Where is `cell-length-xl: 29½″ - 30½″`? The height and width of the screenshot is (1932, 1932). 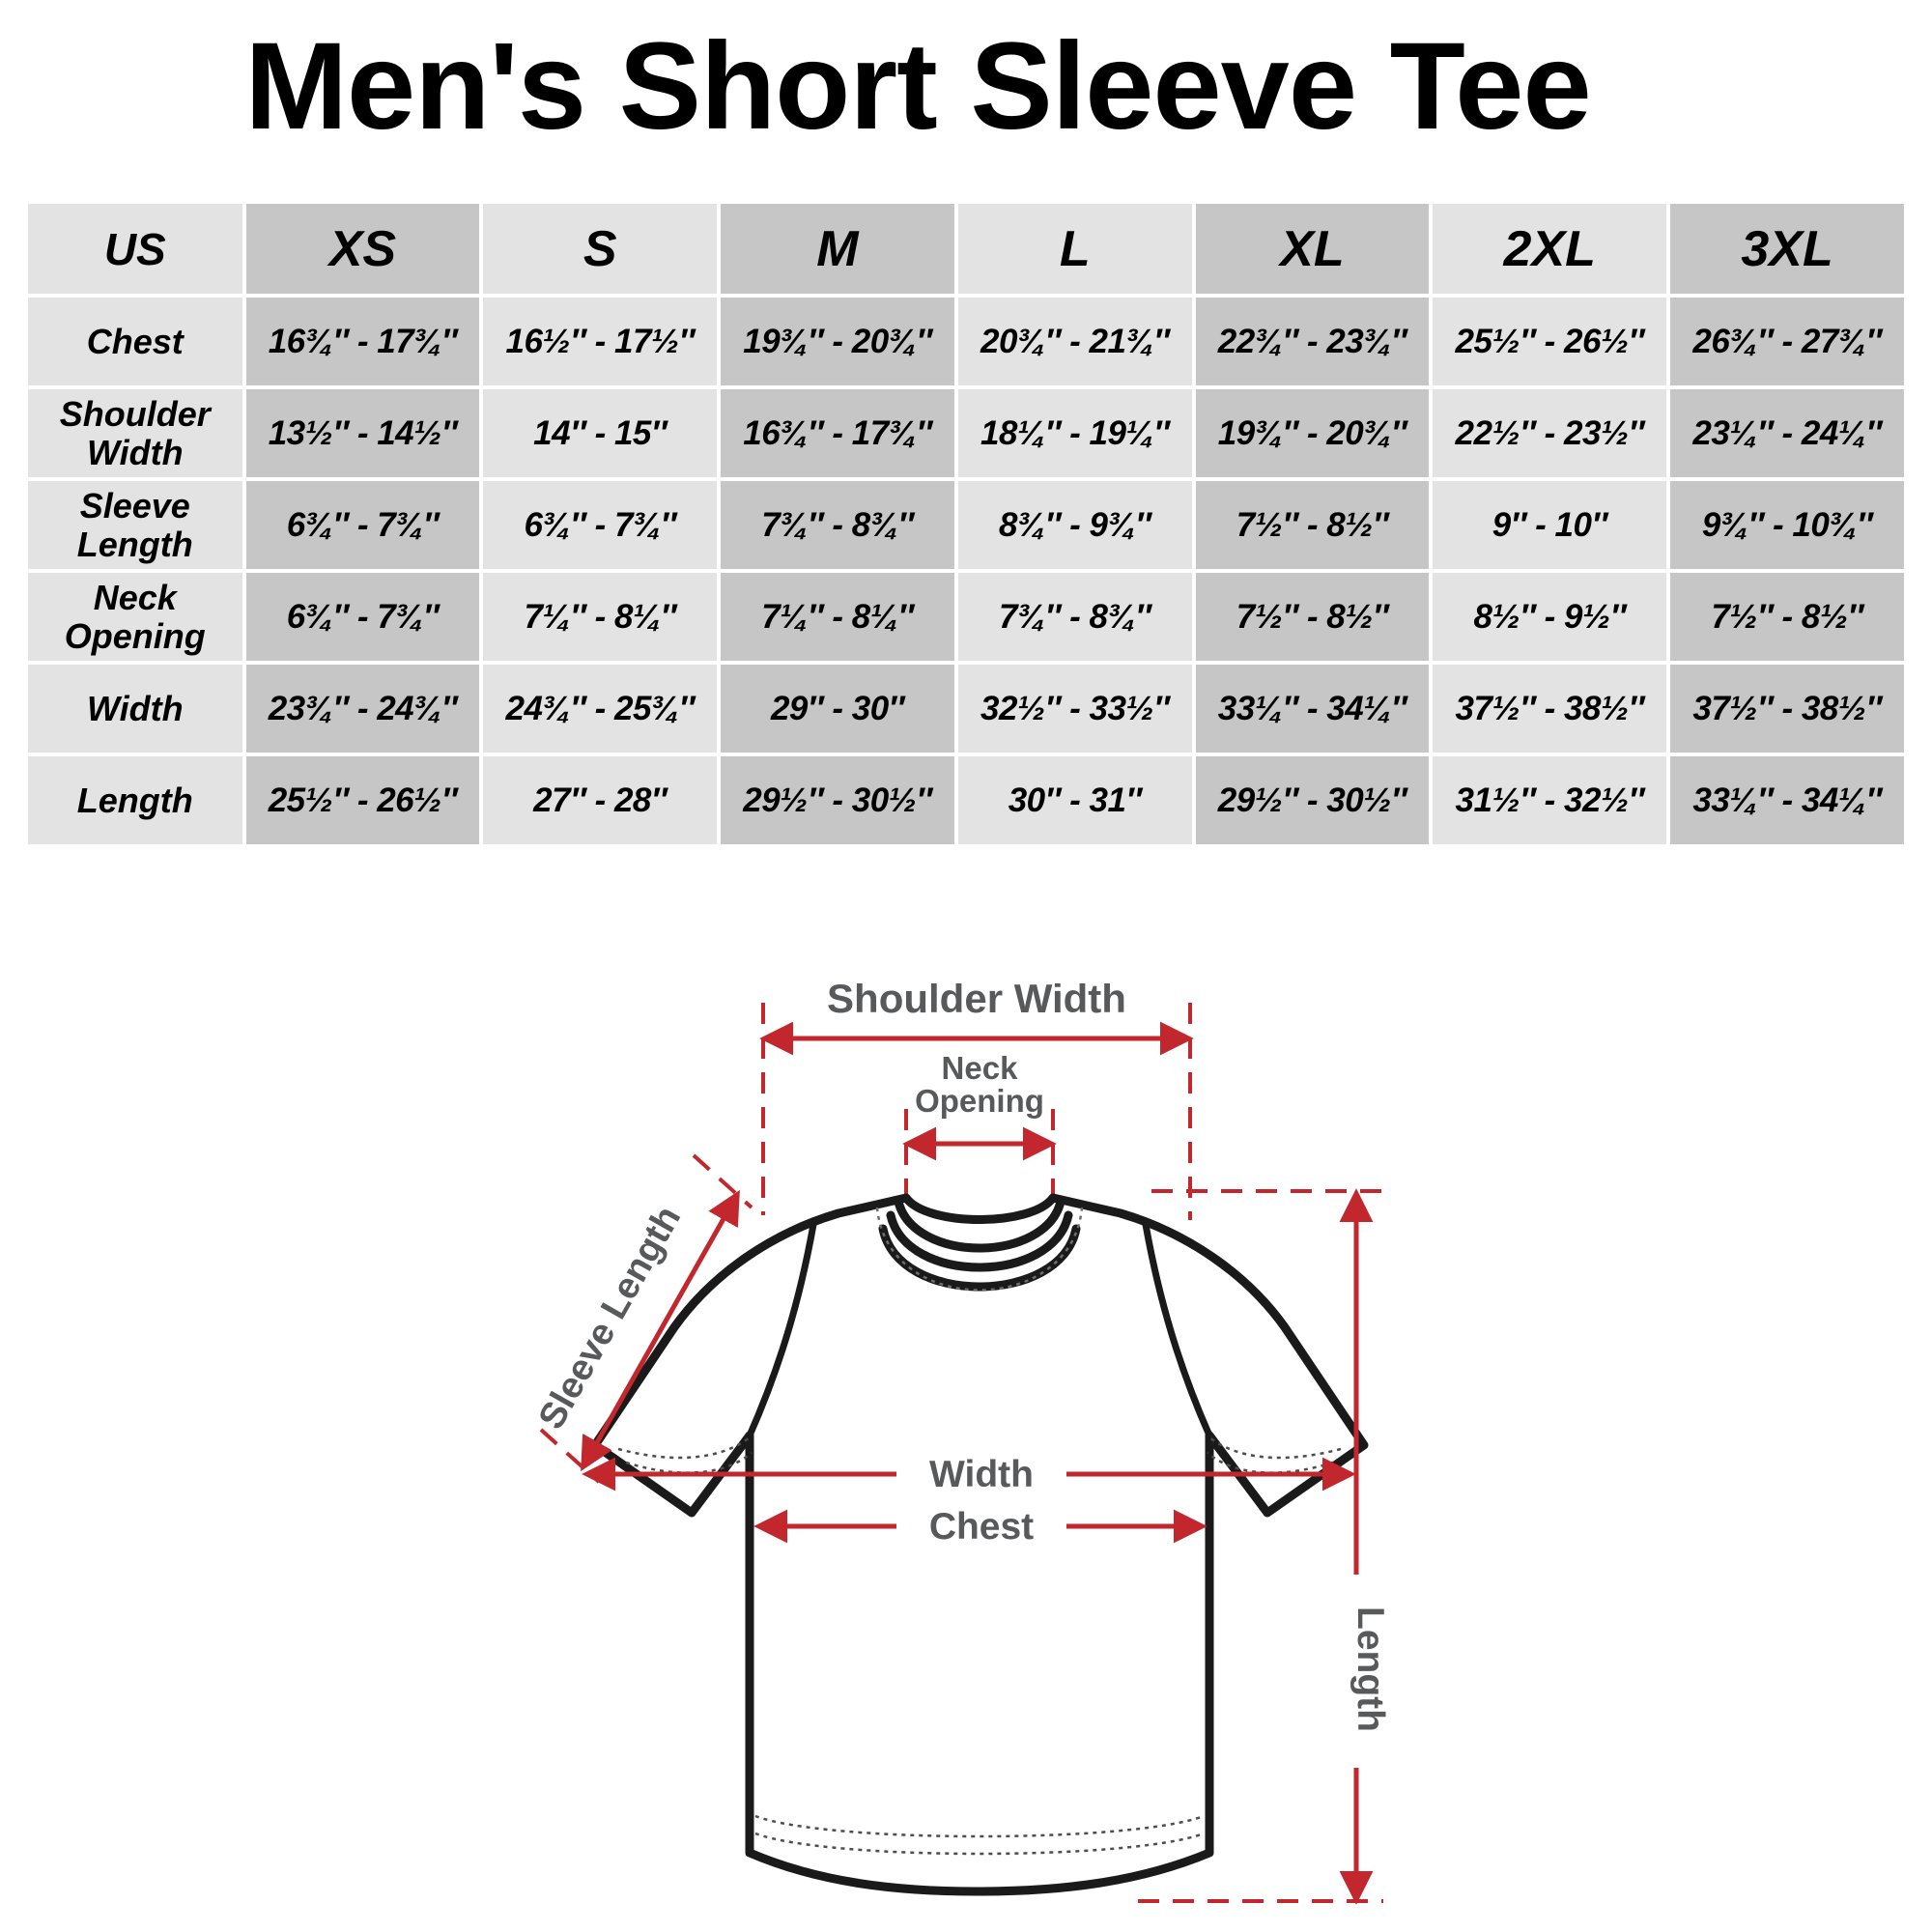
cell-length-xl: 29½″ - 30½″ is located at coordinates (1312, 800).